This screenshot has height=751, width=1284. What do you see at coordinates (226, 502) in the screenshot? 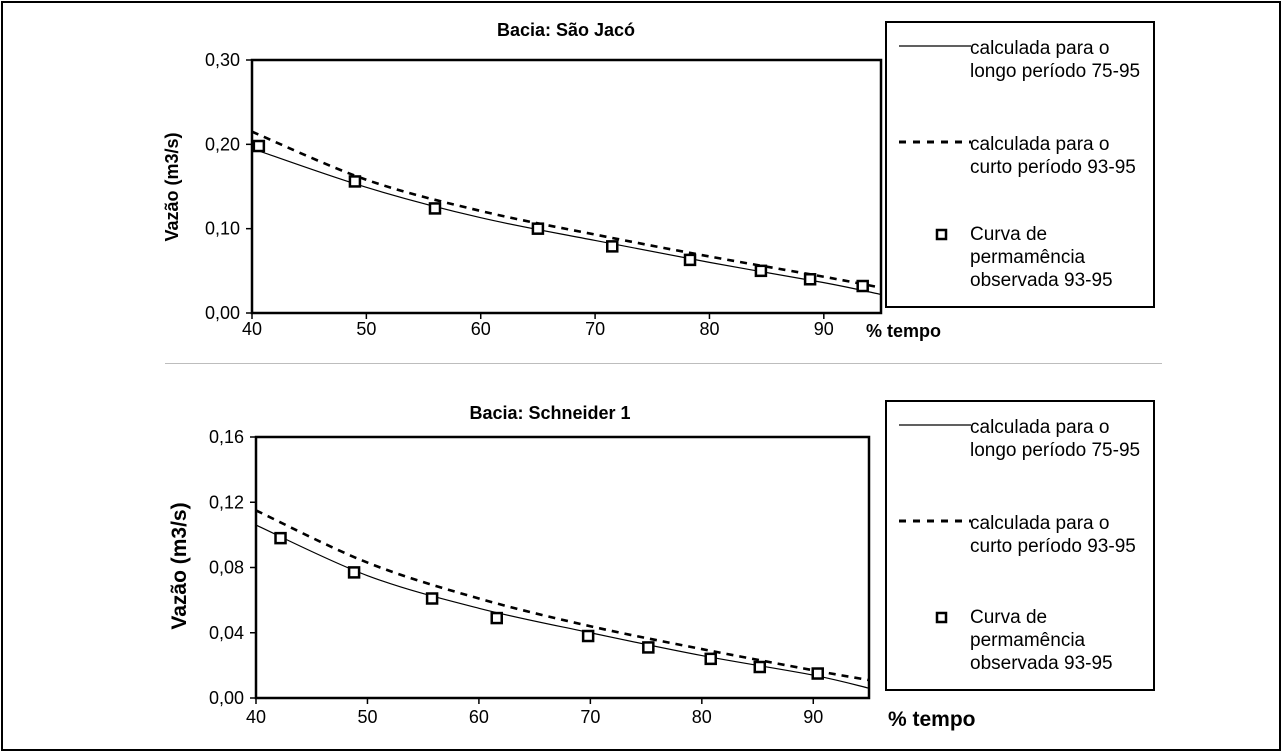
I see `y-tick-label: 0,12` at bounding box center [226, 502].